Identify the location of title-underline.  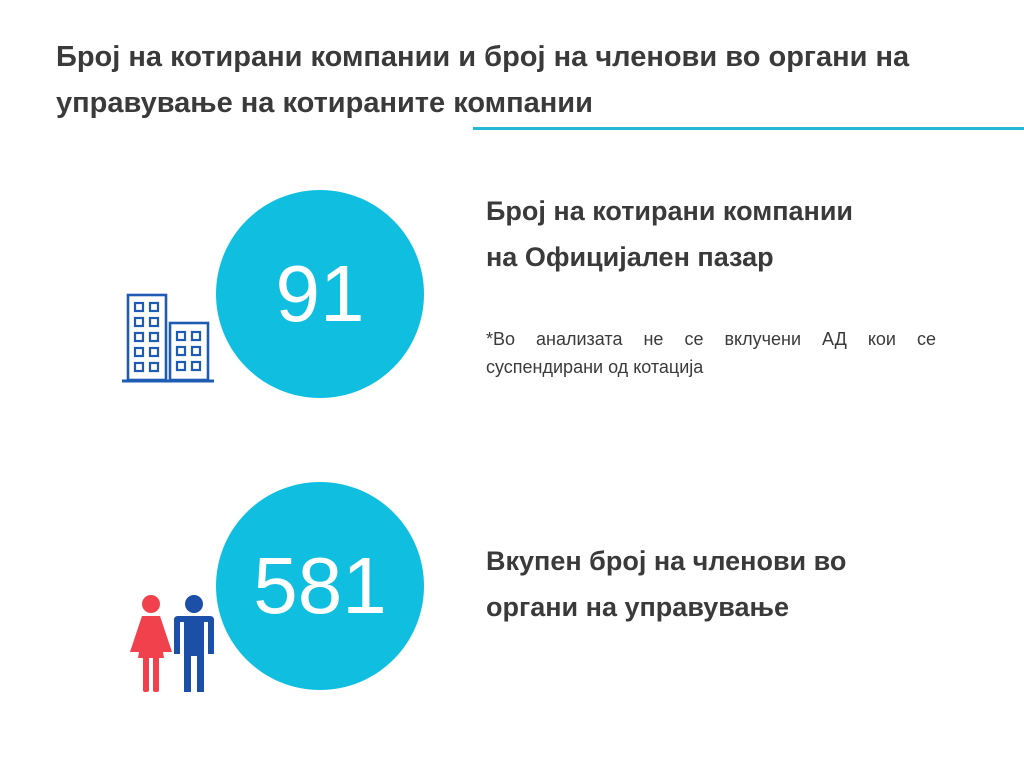
(748, 128).